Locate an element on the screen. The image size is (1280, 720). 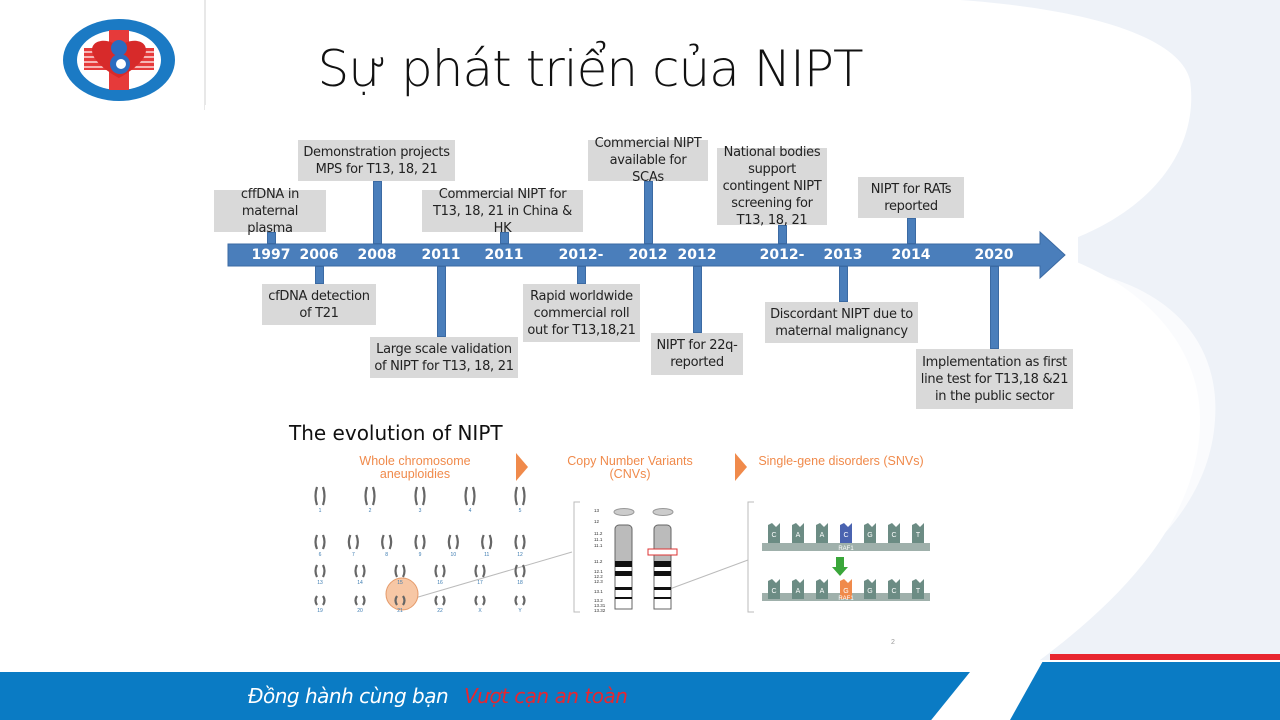
timeline-arrow is located at coordinates (646, 255).